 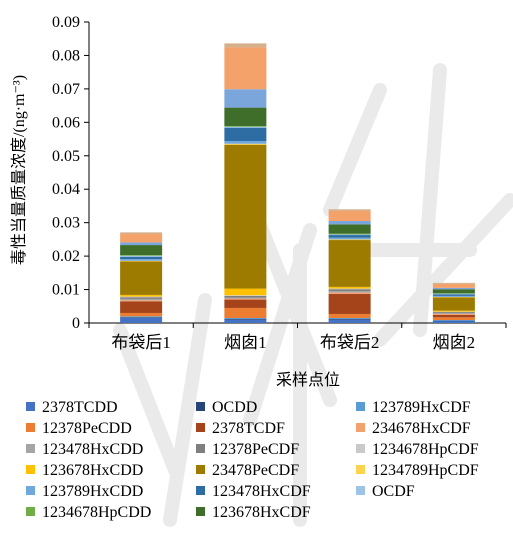 What do you see at coordinates (297, 337) in the screenshot?
I see `x-axis: 布袋后1 烟囱1 布袋后2 烟囱2` at bounding box center [297, 337].